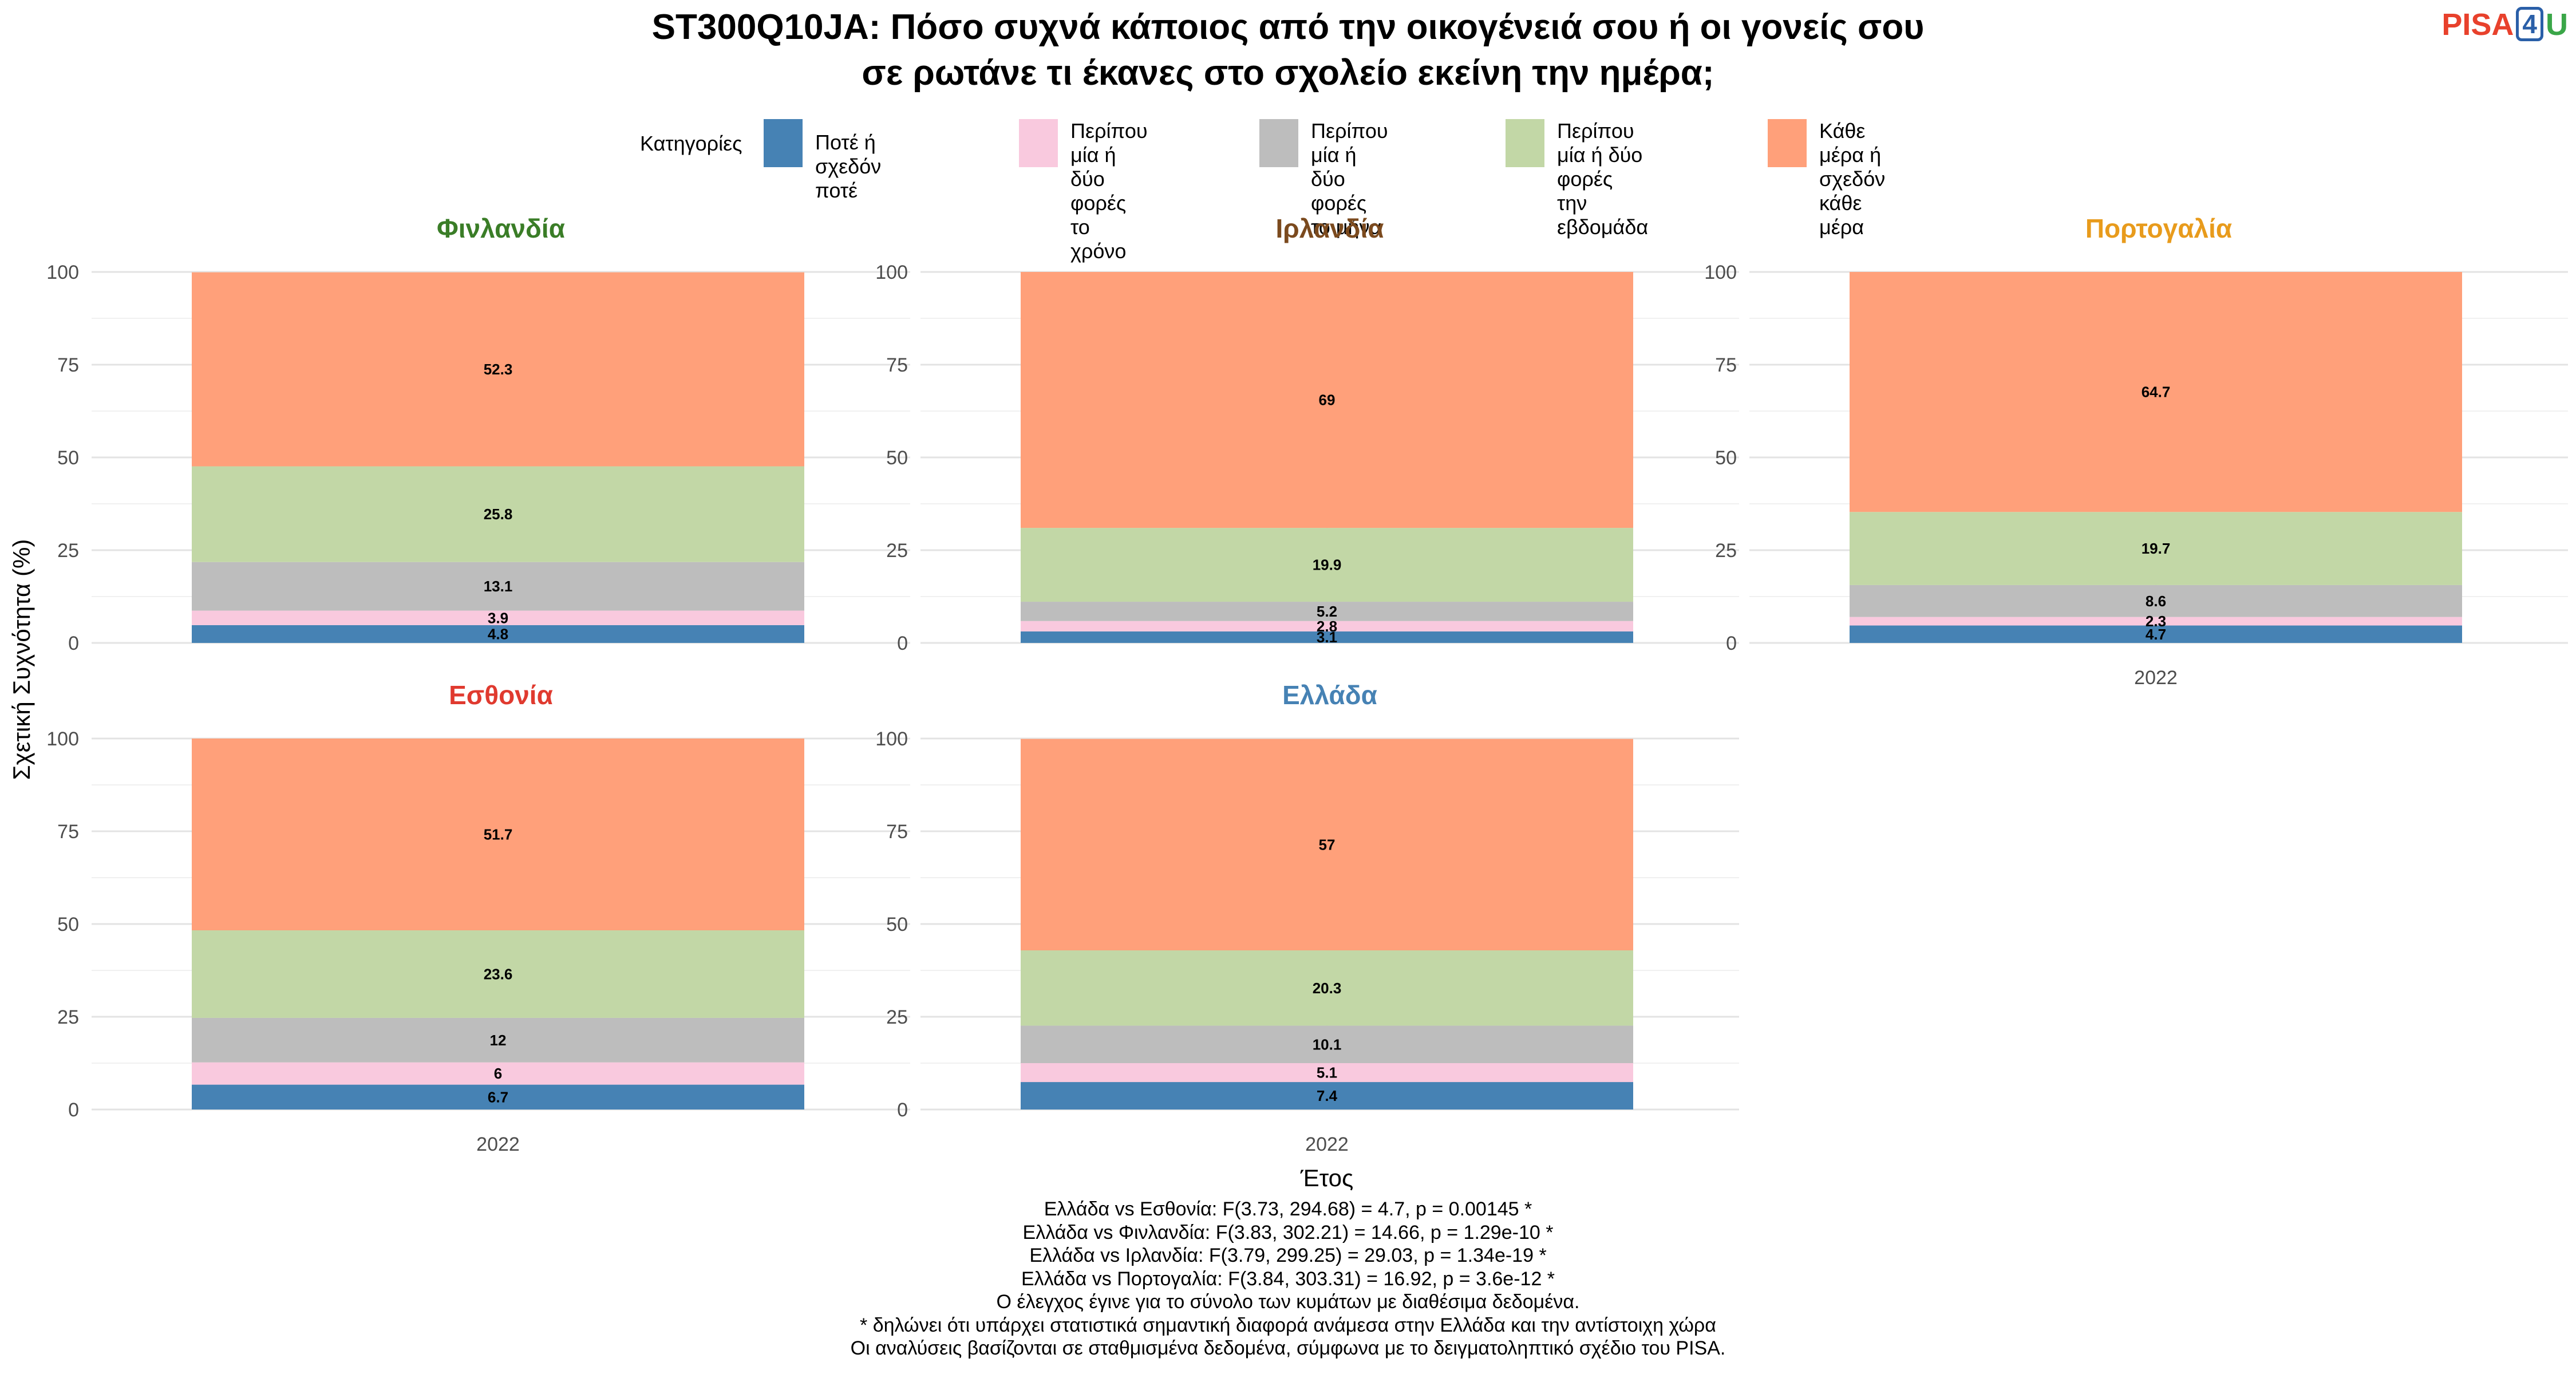 The width and height of the screenshot is (2576, 1374). I want to click on data-label: 3.9, so click(498, 618).